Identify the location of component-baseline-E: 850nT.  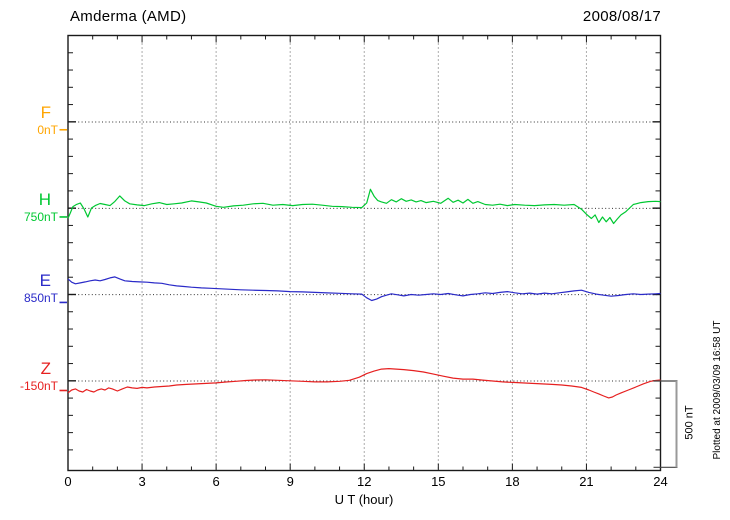
(40, 298).